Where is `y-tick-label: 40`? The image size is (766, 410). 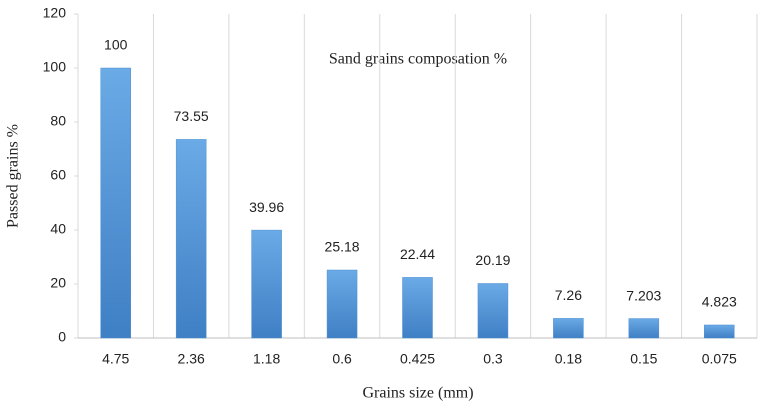
y-tick-label: 40 is located at coordinates (58, 229).